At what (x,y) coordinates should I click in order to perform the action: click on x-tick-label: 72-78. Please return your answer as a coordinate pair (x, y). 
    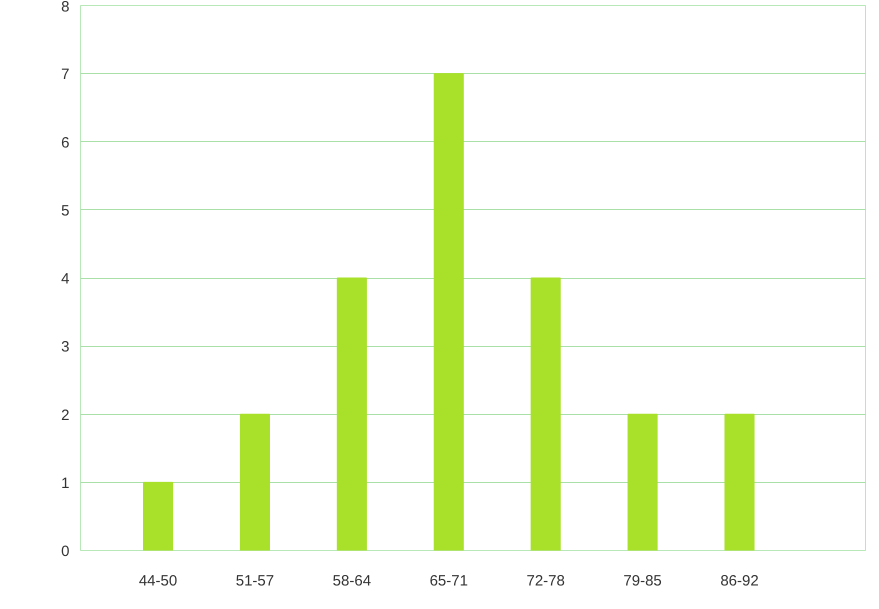
    Looking at the image, I should click on (545, 581).